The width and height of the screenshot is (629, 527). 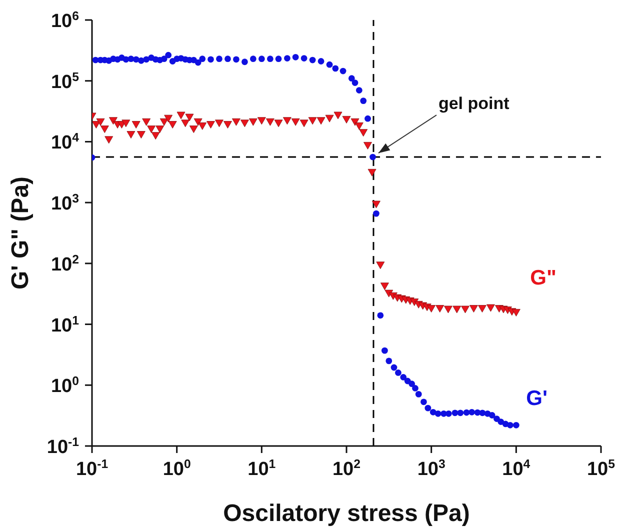 I want to click on x-tick-label: 10$^{2}$, so click(x=346, y=468).